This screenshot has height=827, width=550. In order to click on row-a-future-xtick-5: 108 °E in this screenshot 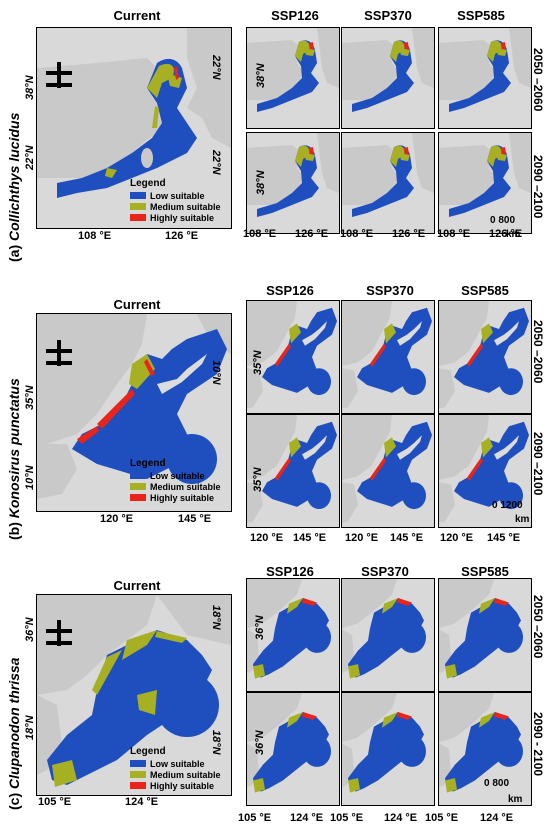, I will do `click(454, 234)`.